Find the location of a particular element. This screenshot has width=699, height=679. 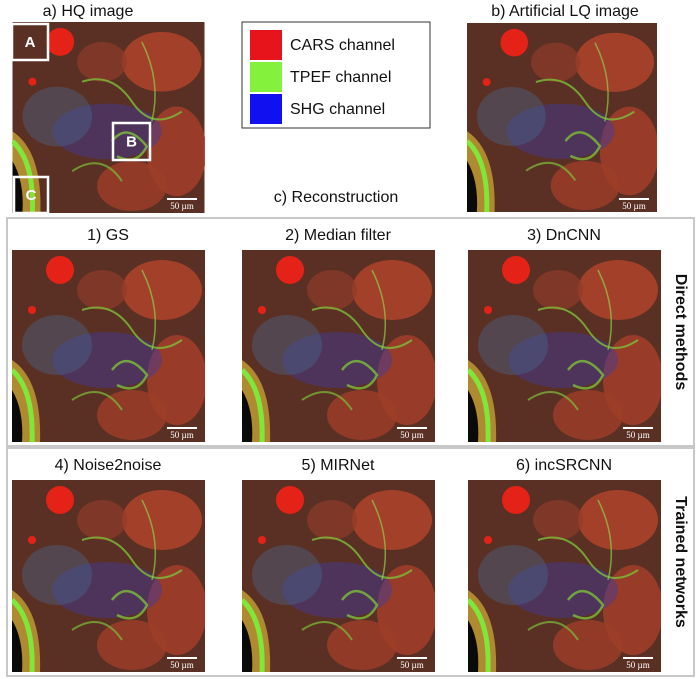

panel-title: a) HQ image is located at coordinates (88, 11).